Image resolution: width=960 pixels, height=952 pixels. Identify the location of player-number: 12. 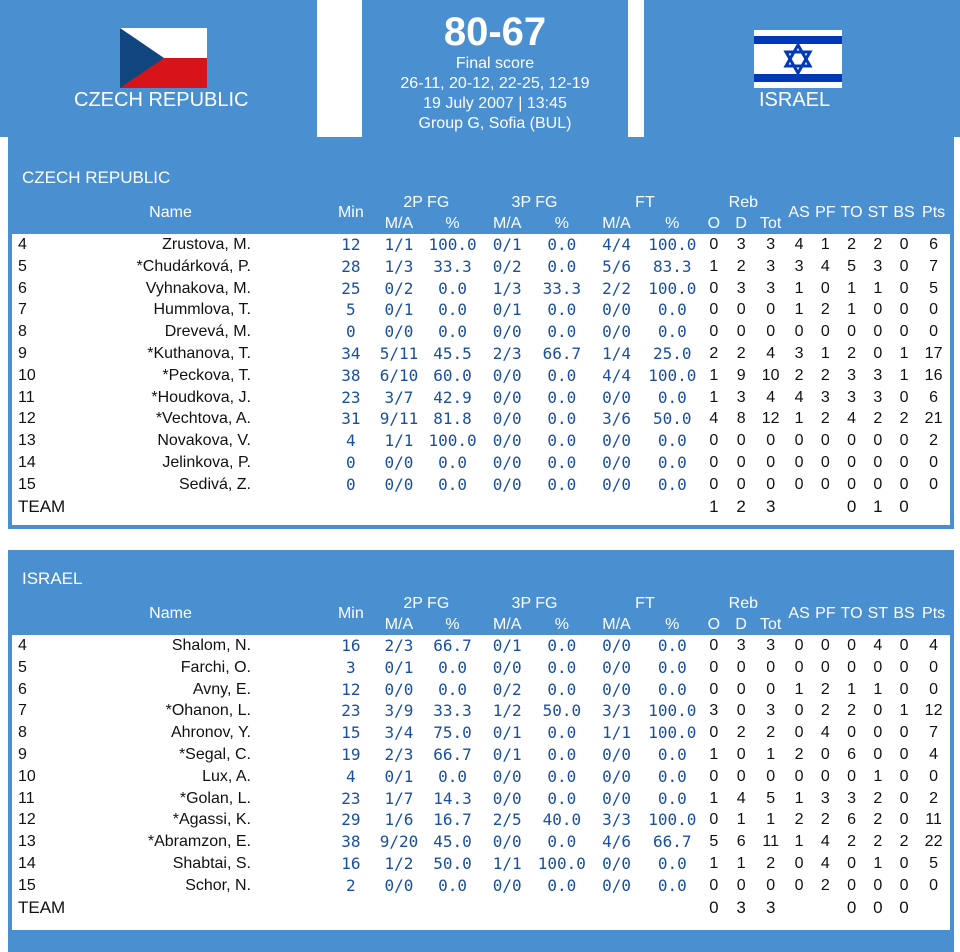
(27, 419).